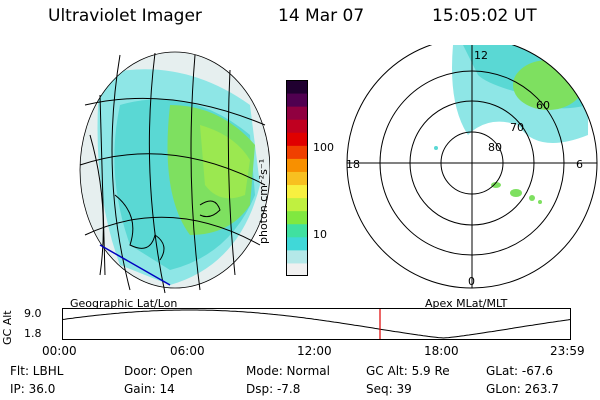  What do you see at coordinates (149, 389) in the screenshot?
I see `gain-label: Gain: 14` at bounding box center [149, 389].